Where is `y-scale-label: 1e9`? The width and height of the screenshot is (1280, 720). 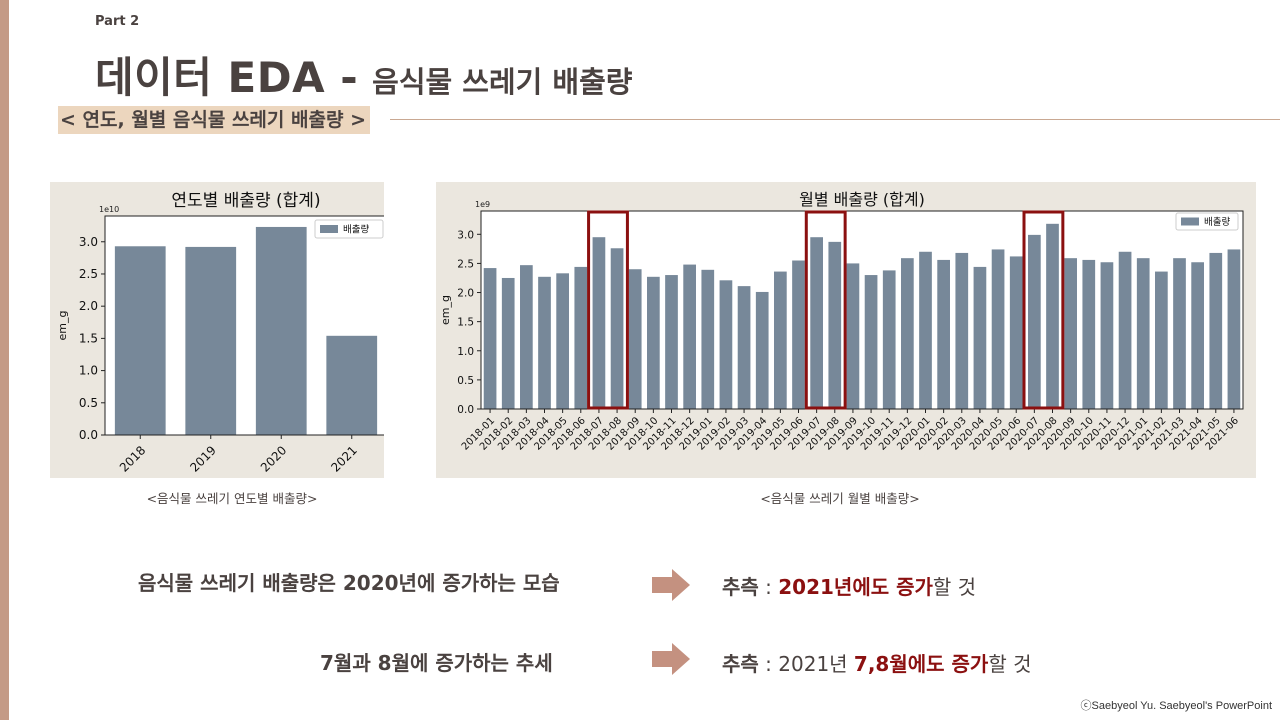 y-scale-label: 1e9 is located at coordinates (482, 204).